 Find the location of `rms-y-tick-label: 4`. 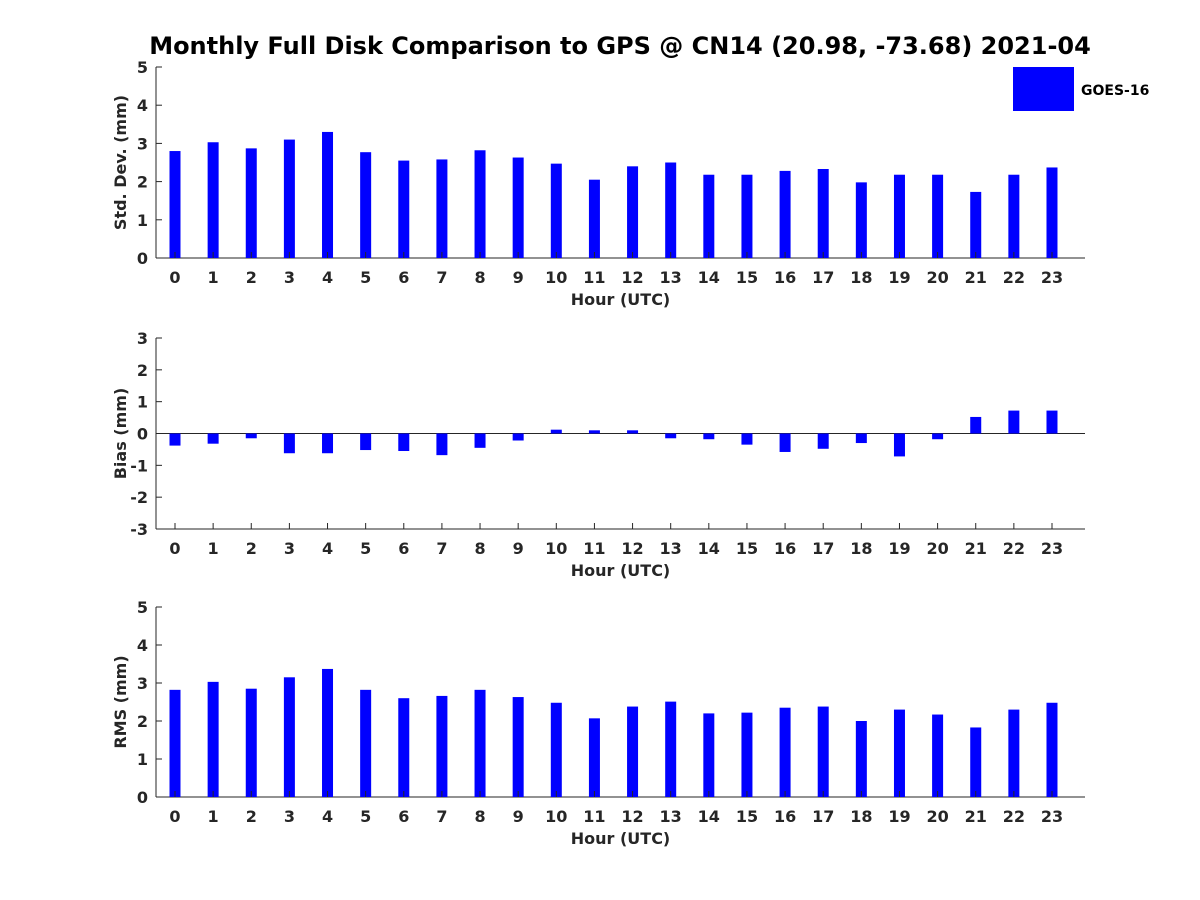

rms-y-tick-label: 4 is located at coordinates (142, 645).